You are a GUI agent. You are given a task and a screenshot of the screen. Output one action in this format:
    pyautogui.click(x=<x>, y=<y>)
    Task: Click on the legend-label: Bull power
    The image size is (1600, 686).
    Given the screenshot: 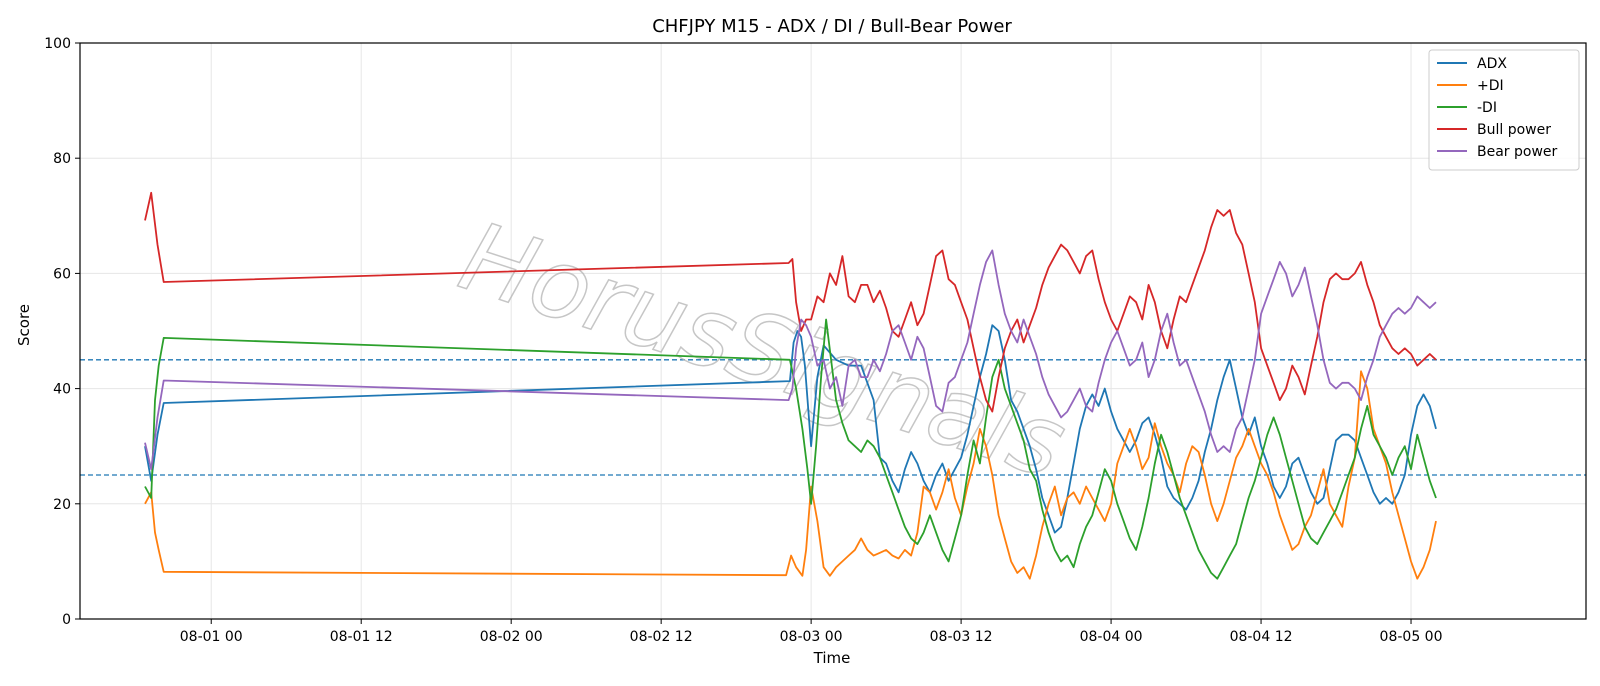 What is the action you would take?
    pyautogui.click(x=1514, y=130)
    